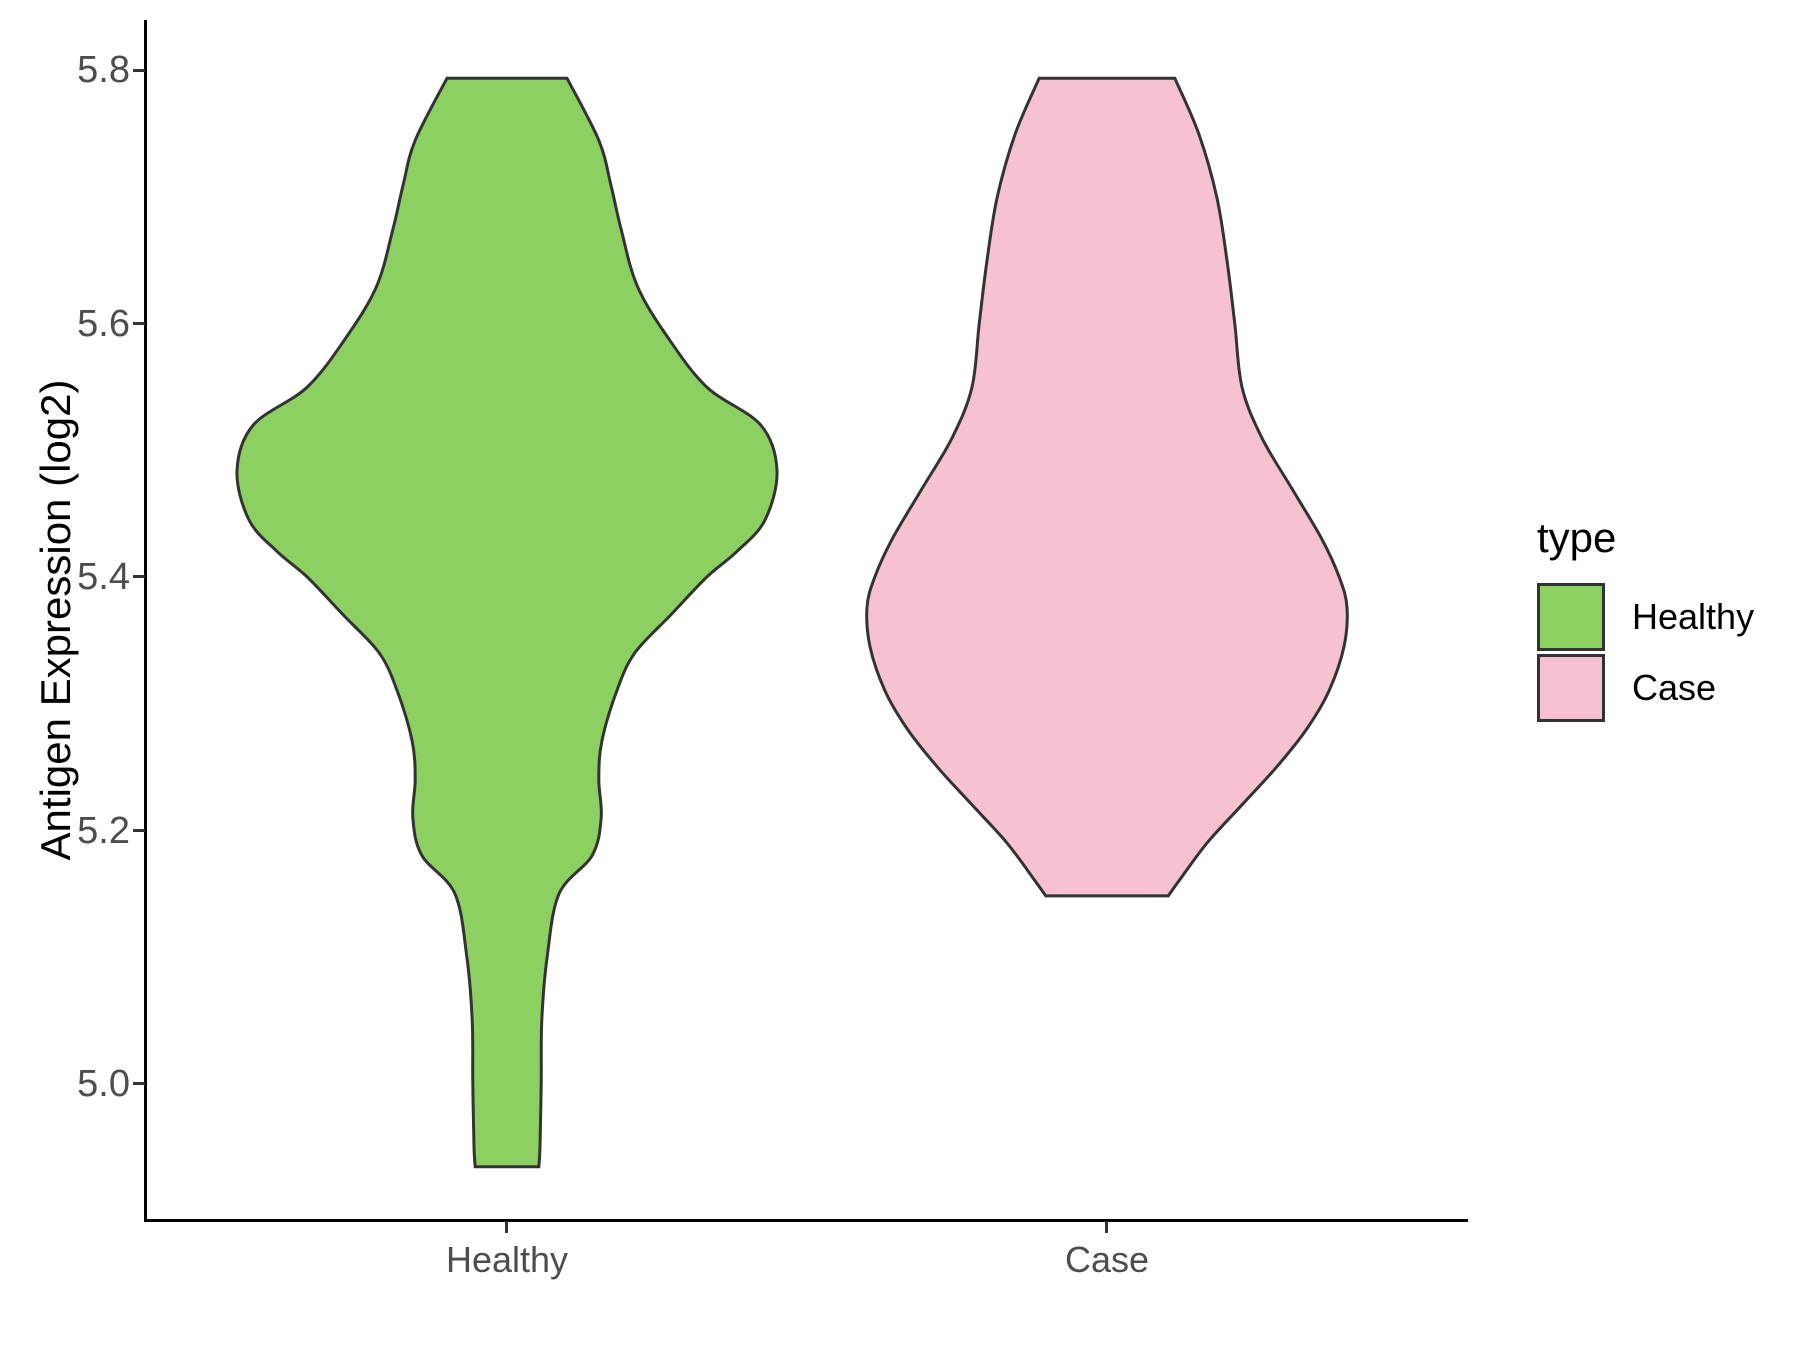 Image resolution: width=1800 pixels, height=1350 pixels. What do you see at coordinates (139, 70) in the screenshot?
I see `y-tick-mark-5.8` at bounding box center [139, 70].